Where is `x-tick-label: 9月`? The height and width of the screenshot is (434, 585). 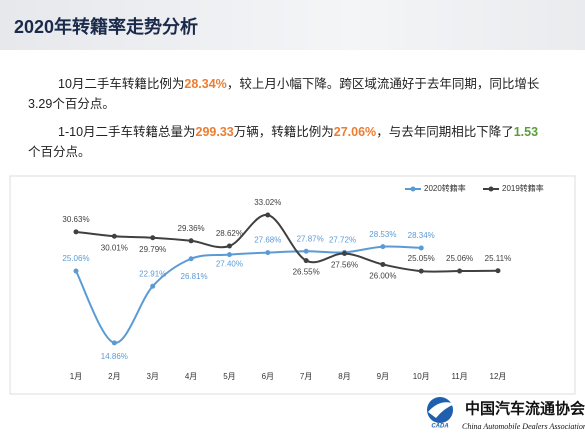
x-tick-label: 9月 is located at coordinates (383, 376).